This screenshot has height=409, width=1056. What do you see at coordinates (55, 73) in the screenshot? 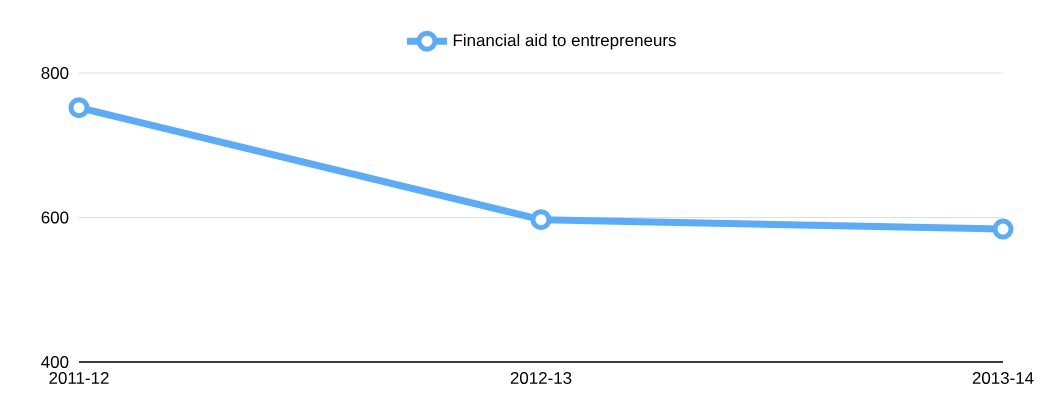
I see `y-tick-label: 800` at bounding box center [55, 73].